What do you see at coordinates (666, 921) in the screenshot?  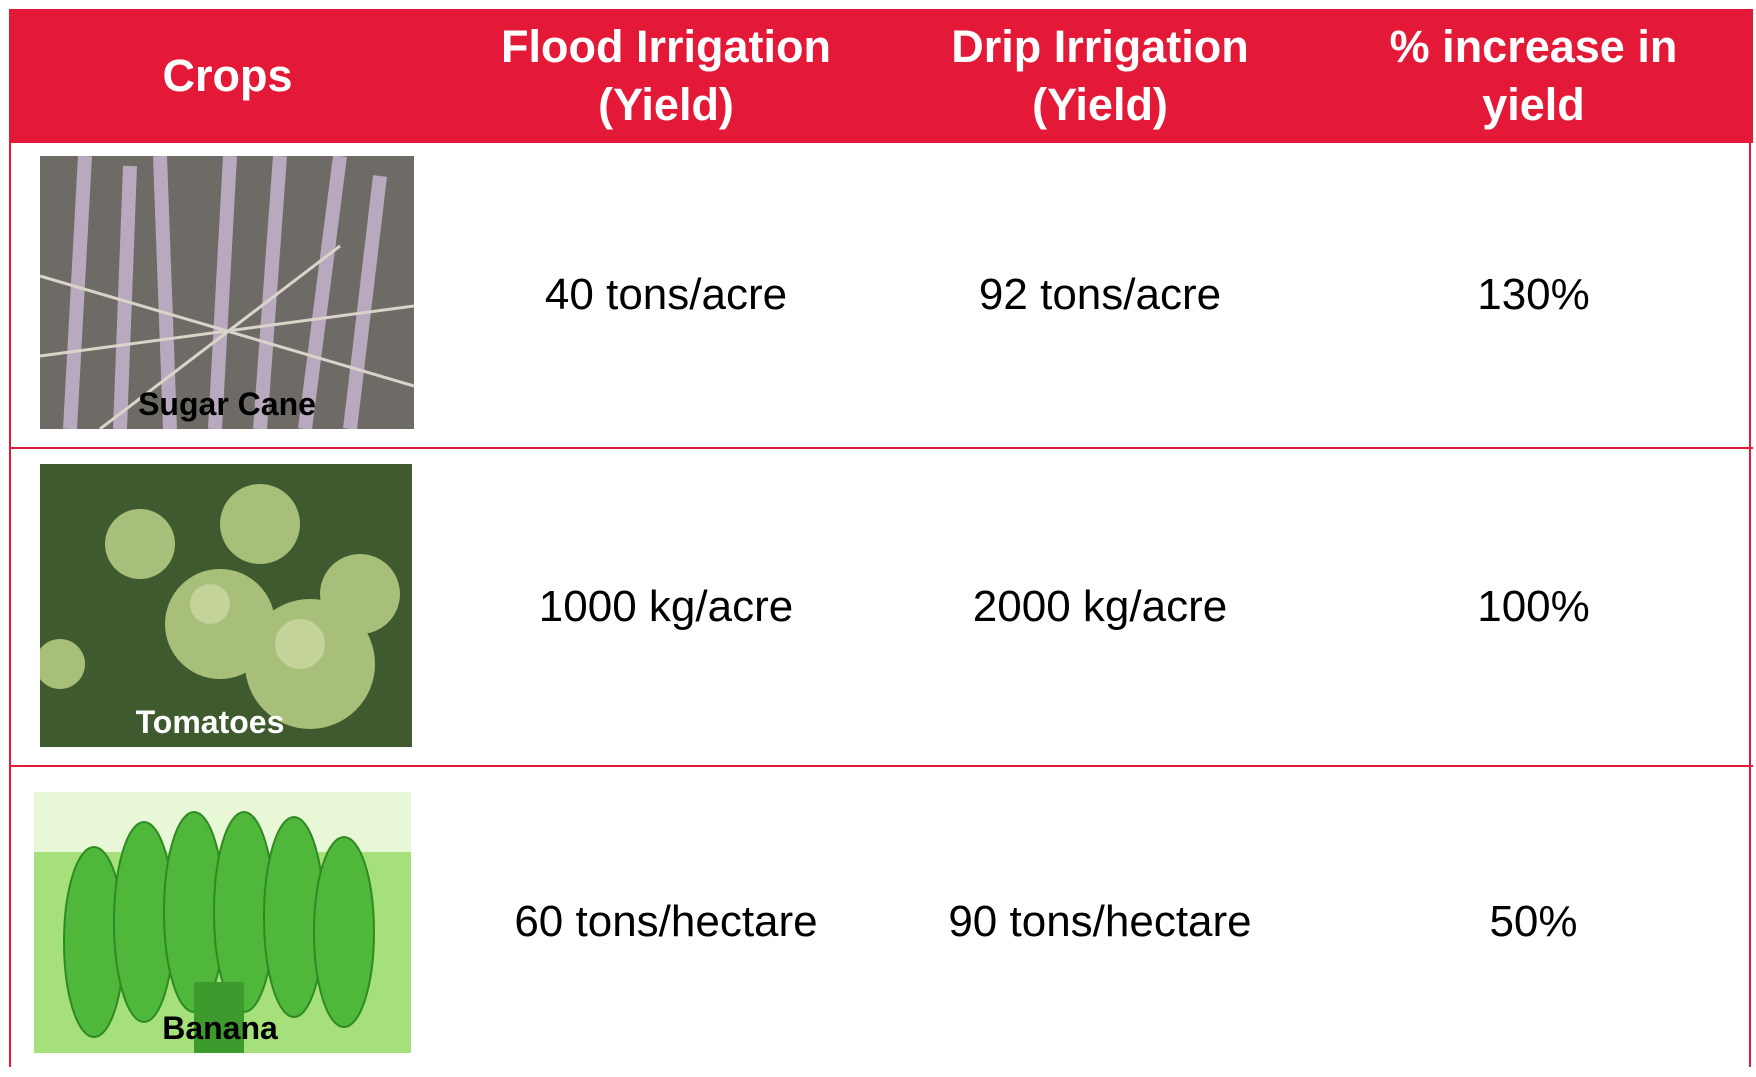 I see `table-cell: 60 tons/hectare` at bounding box center [666, 921].